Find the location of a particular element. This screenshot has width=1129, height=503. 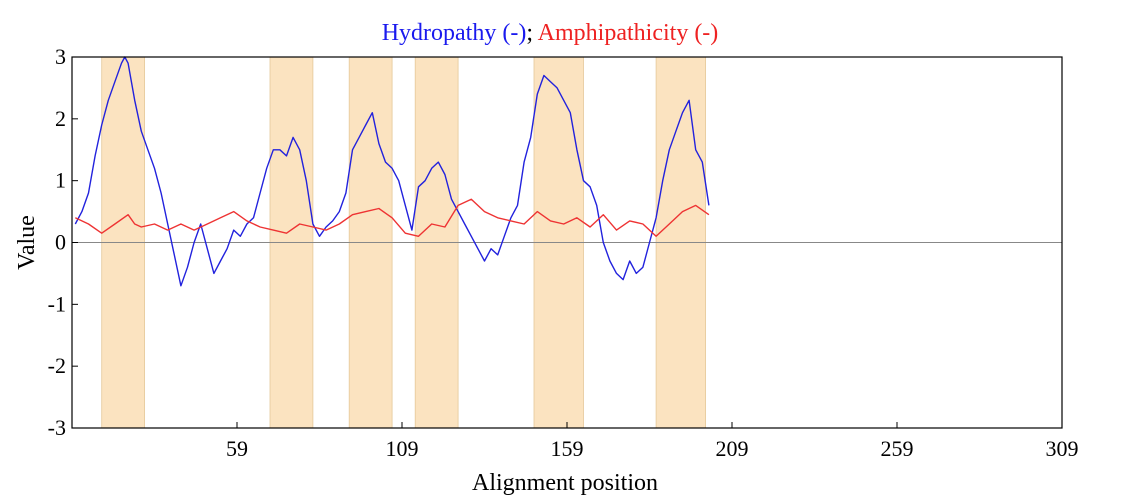

x-axis-label: Alignment position is located at coordinates (565, 483).